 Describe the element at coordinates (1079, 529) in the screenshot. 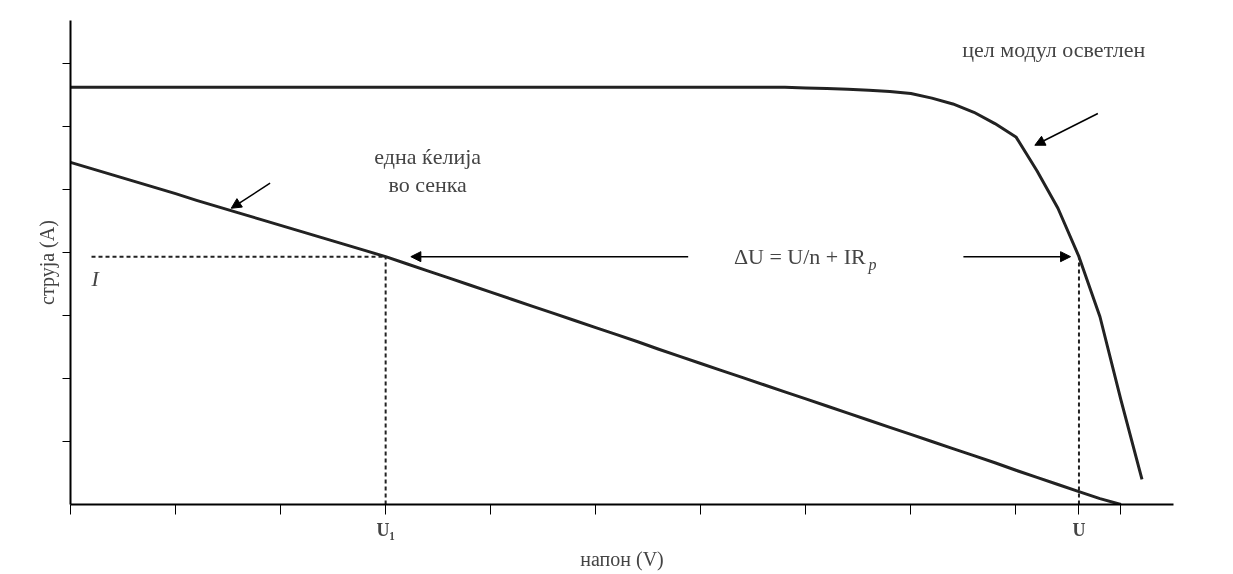

I see `x-tick-label: U` at that location.